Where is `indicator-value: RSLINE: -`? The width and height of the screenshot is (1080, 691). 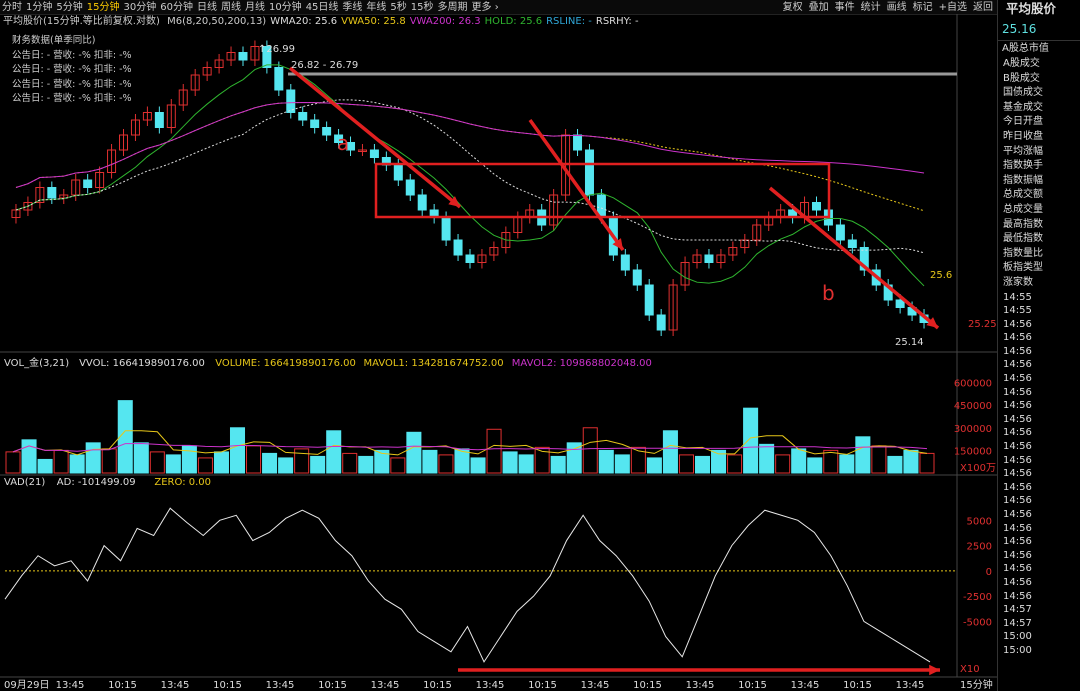 indicator-value: RSLINE: - is located at coordinates (569, 21).